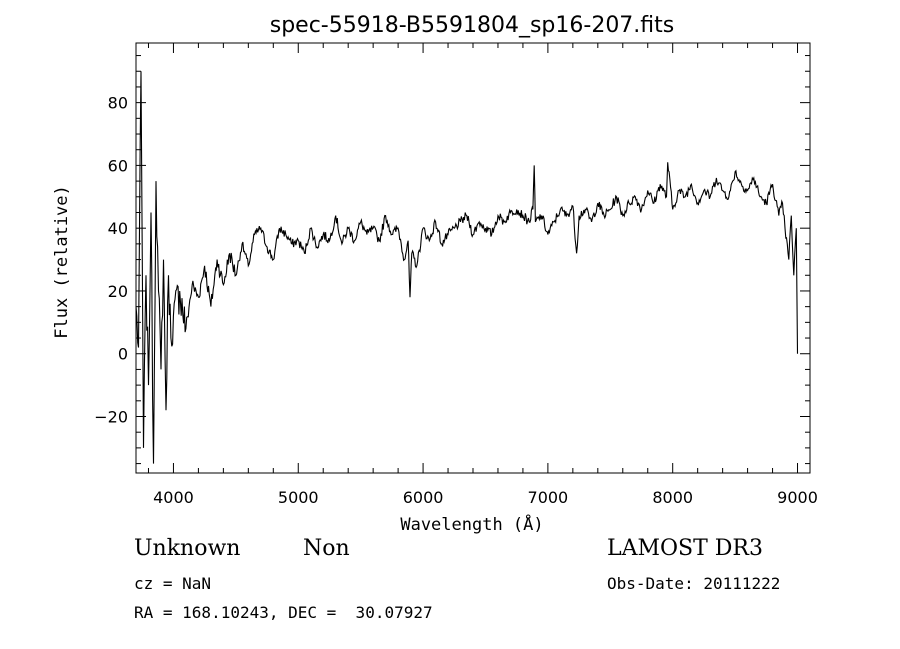 This screenshot has height=649, width=900. What do you see at coordinates (694, 583) in the screenshot?
I see `obs-date-label: Obs-Date: 20111222` at bounding box center [694, 583].